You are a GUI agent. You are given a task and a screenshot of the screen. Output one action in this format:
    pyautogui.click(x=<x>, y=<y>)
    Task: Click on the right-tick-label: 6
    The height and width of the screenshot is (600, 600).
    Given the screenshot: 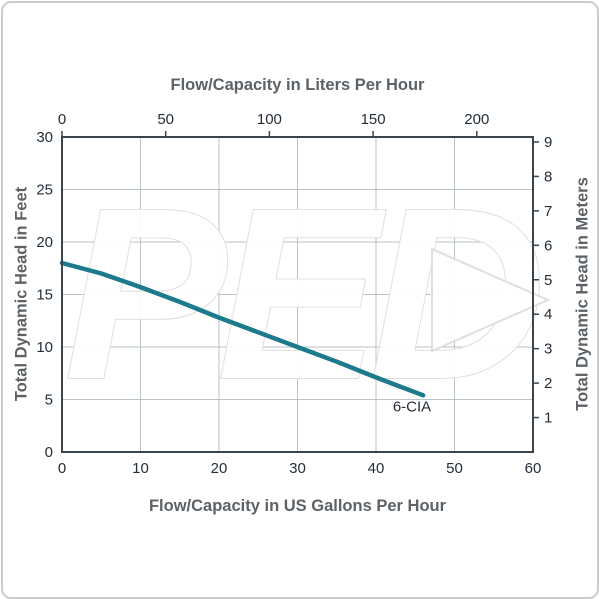 What is the action you would take?
    pyautogui.click(x=548, y=245)
    